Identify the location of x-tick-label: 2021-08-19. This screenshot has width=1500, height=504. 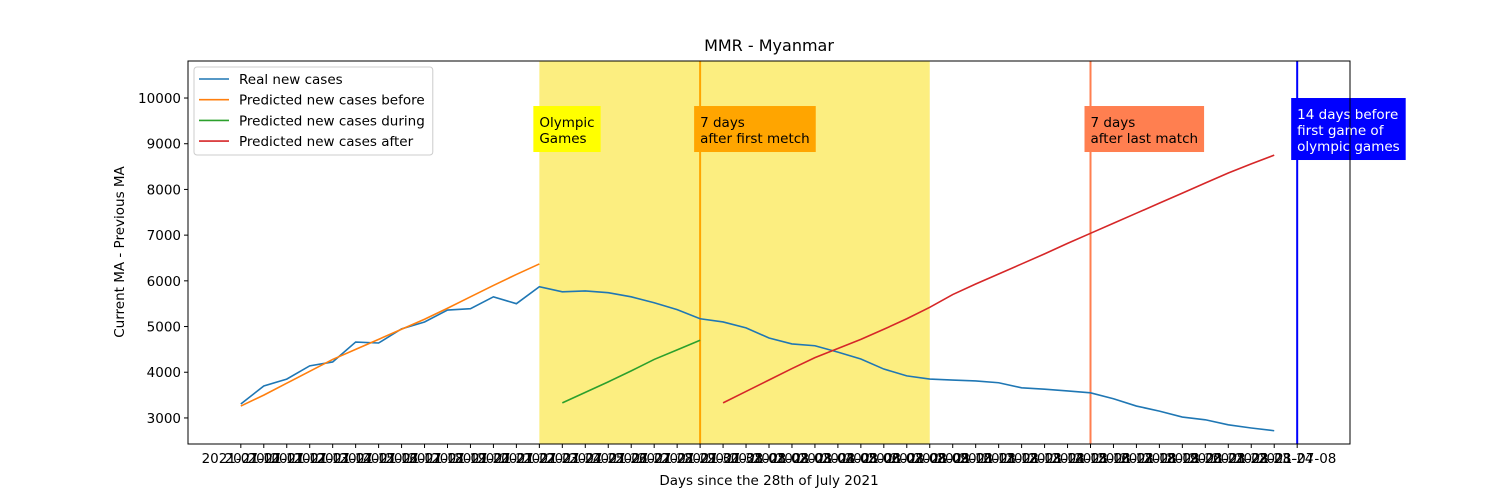
(1159, 459).